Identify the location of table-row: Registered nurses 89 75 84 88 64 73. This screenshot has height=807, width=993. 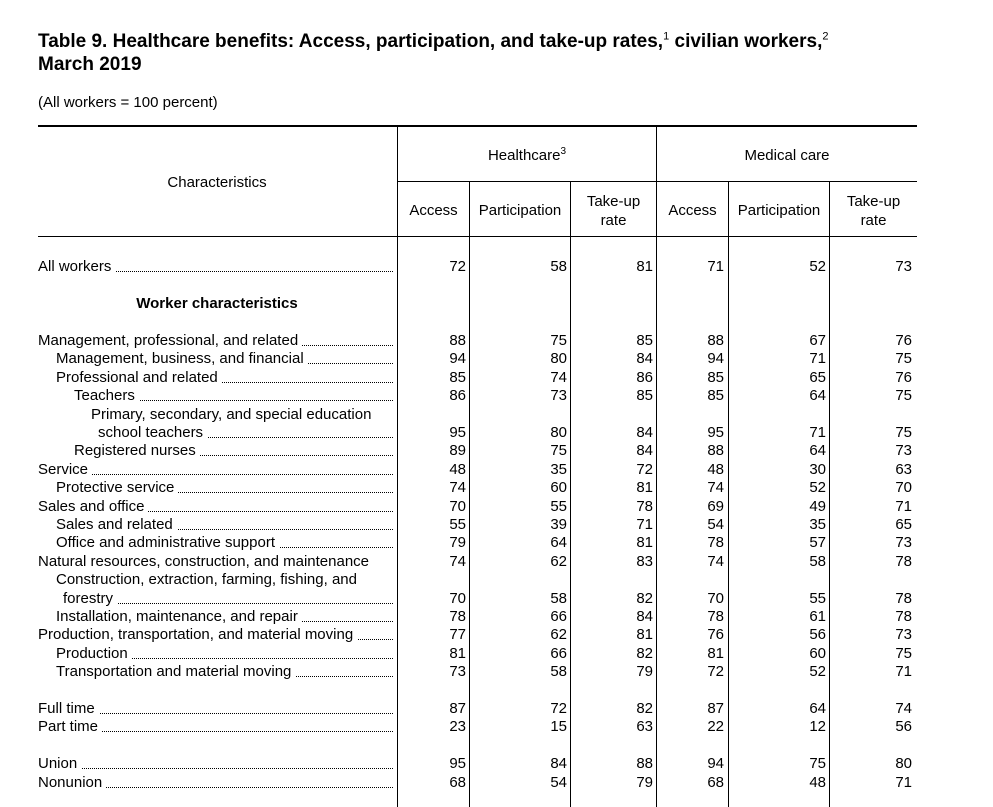
(496, 451).